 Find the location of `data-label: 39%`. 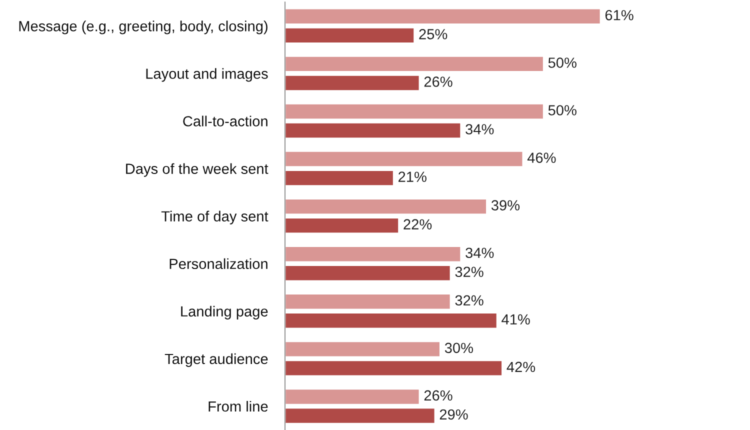

data-label: 39% is located at coordinates (505, 205).